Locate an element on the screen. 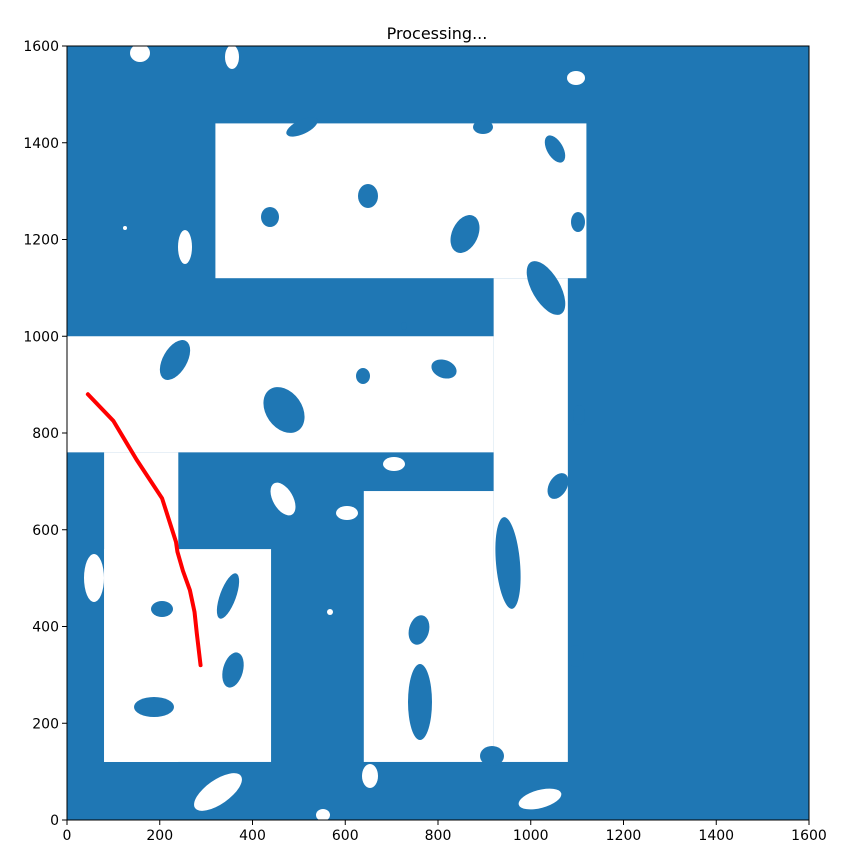 The width and height of the screenshot is (861, 858). y-tick-label: 1200 is located at coordinates (41, 241).